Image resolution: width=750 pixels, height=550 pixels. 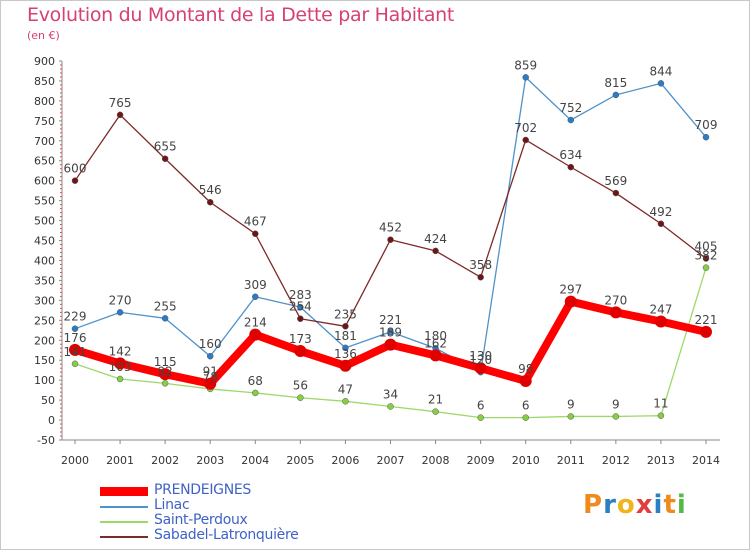 I want to click on x-tick-label: 2004, so click(x=255, y=460).